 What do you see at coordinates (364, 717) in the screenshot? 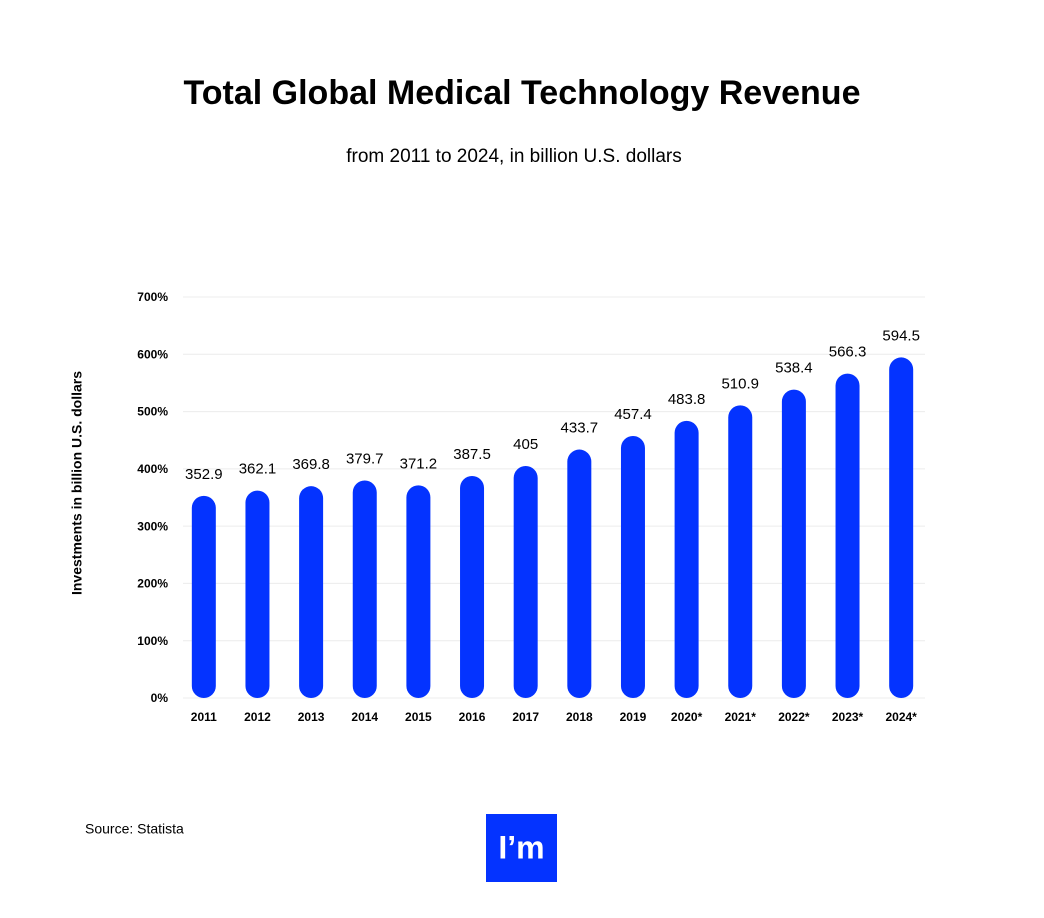
I see `x-tick-label: 2014` at bounding box center [364, 717].